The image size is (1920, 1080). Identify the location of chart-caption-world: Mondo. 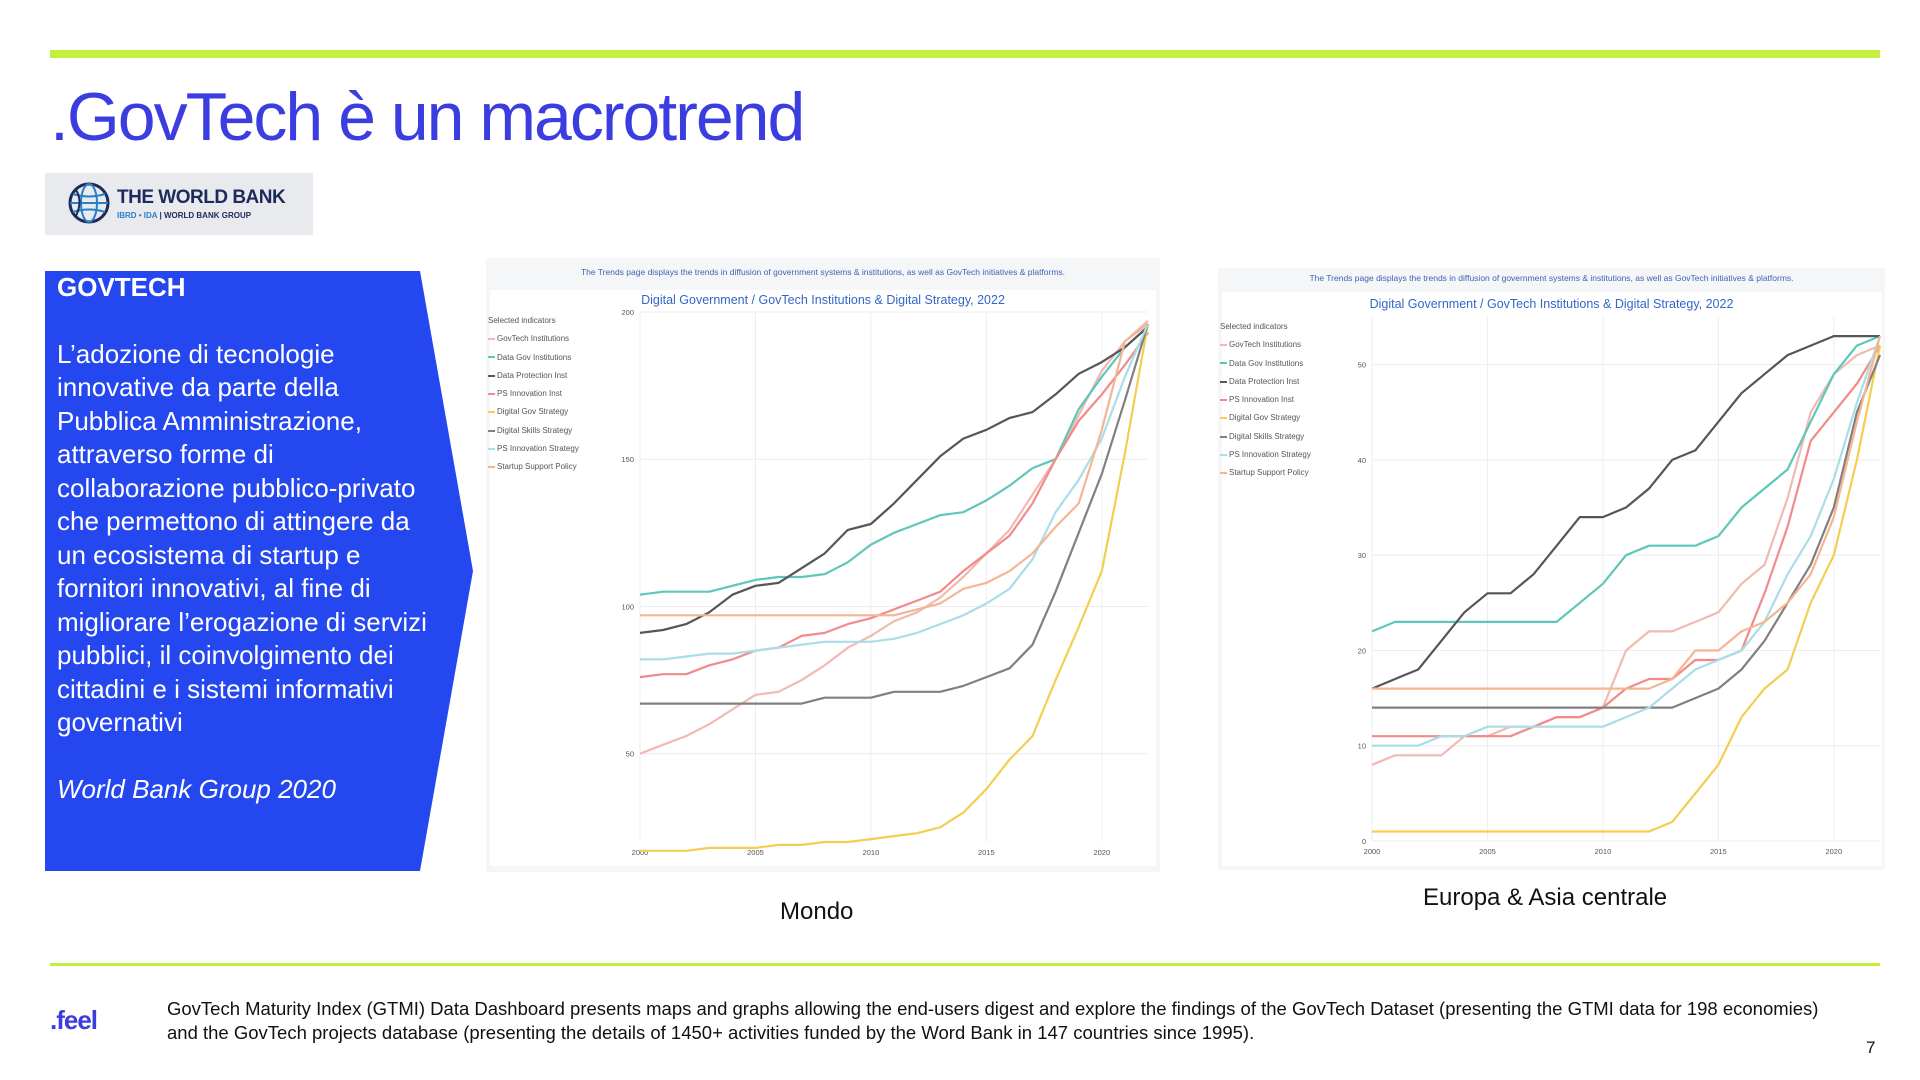
(817, 911).